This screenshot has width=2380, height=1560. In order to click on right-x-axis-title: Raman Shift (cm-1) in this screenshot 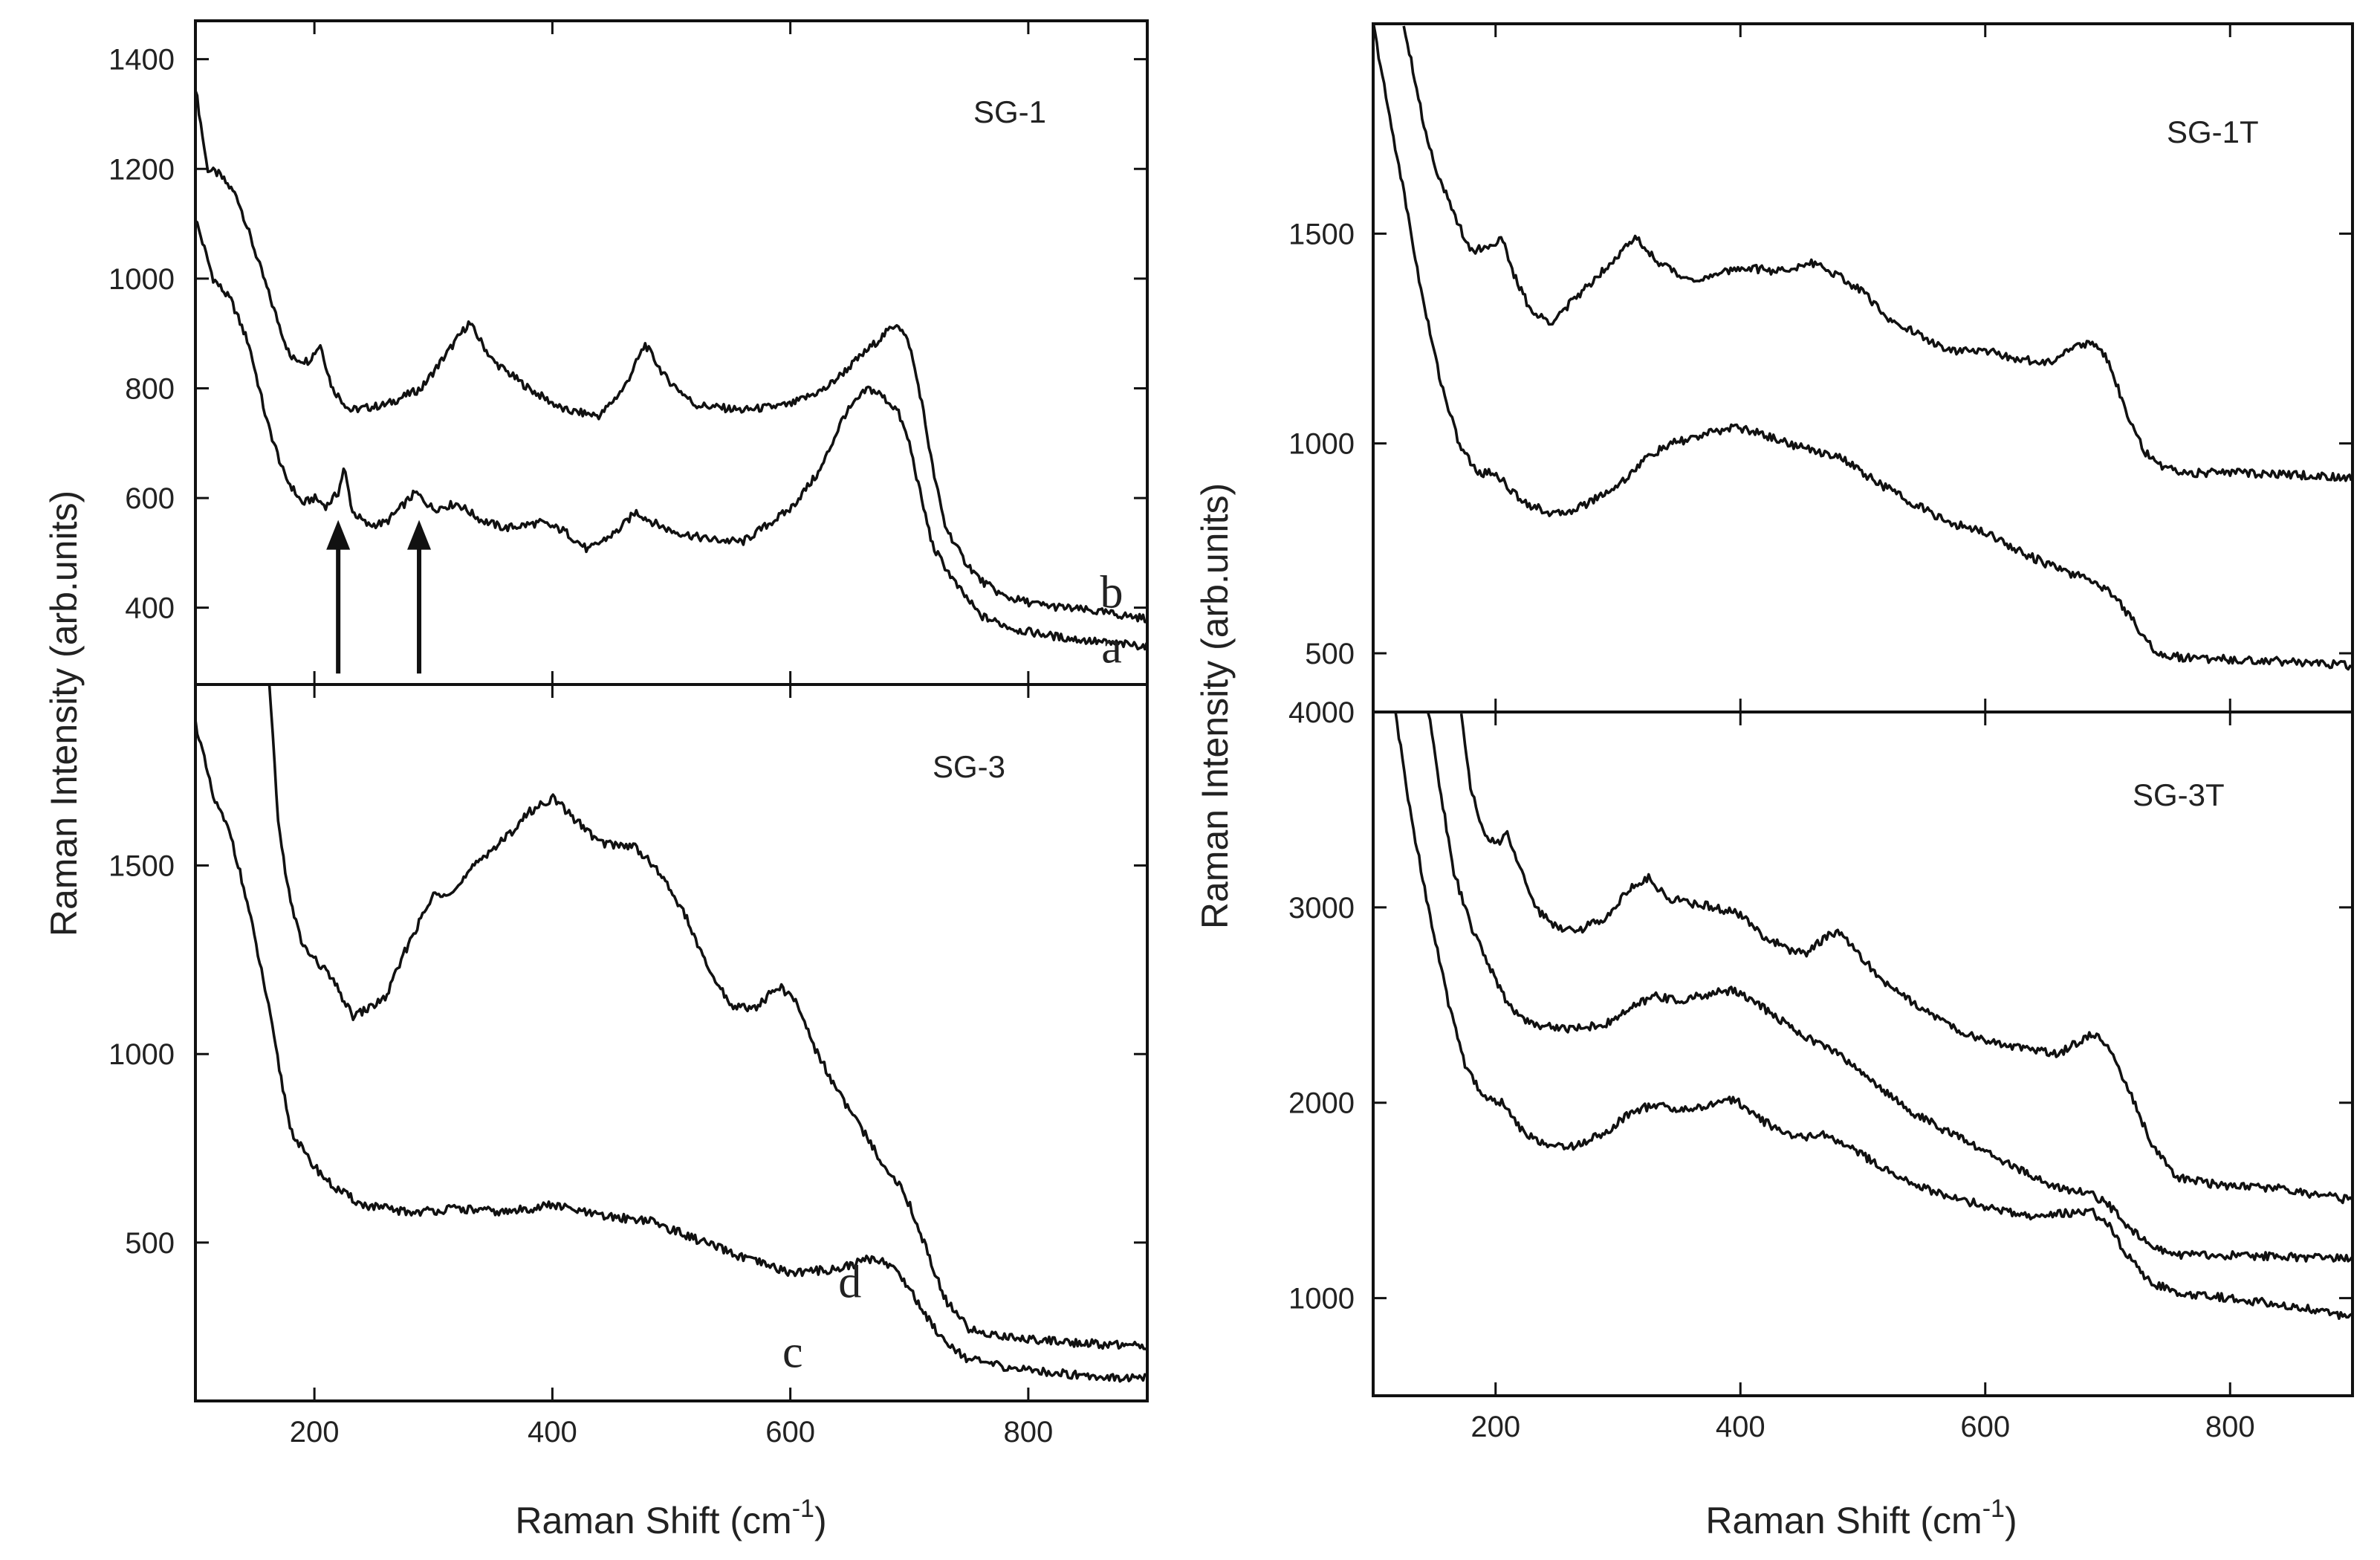, I will do `click(1861, 1518)`.